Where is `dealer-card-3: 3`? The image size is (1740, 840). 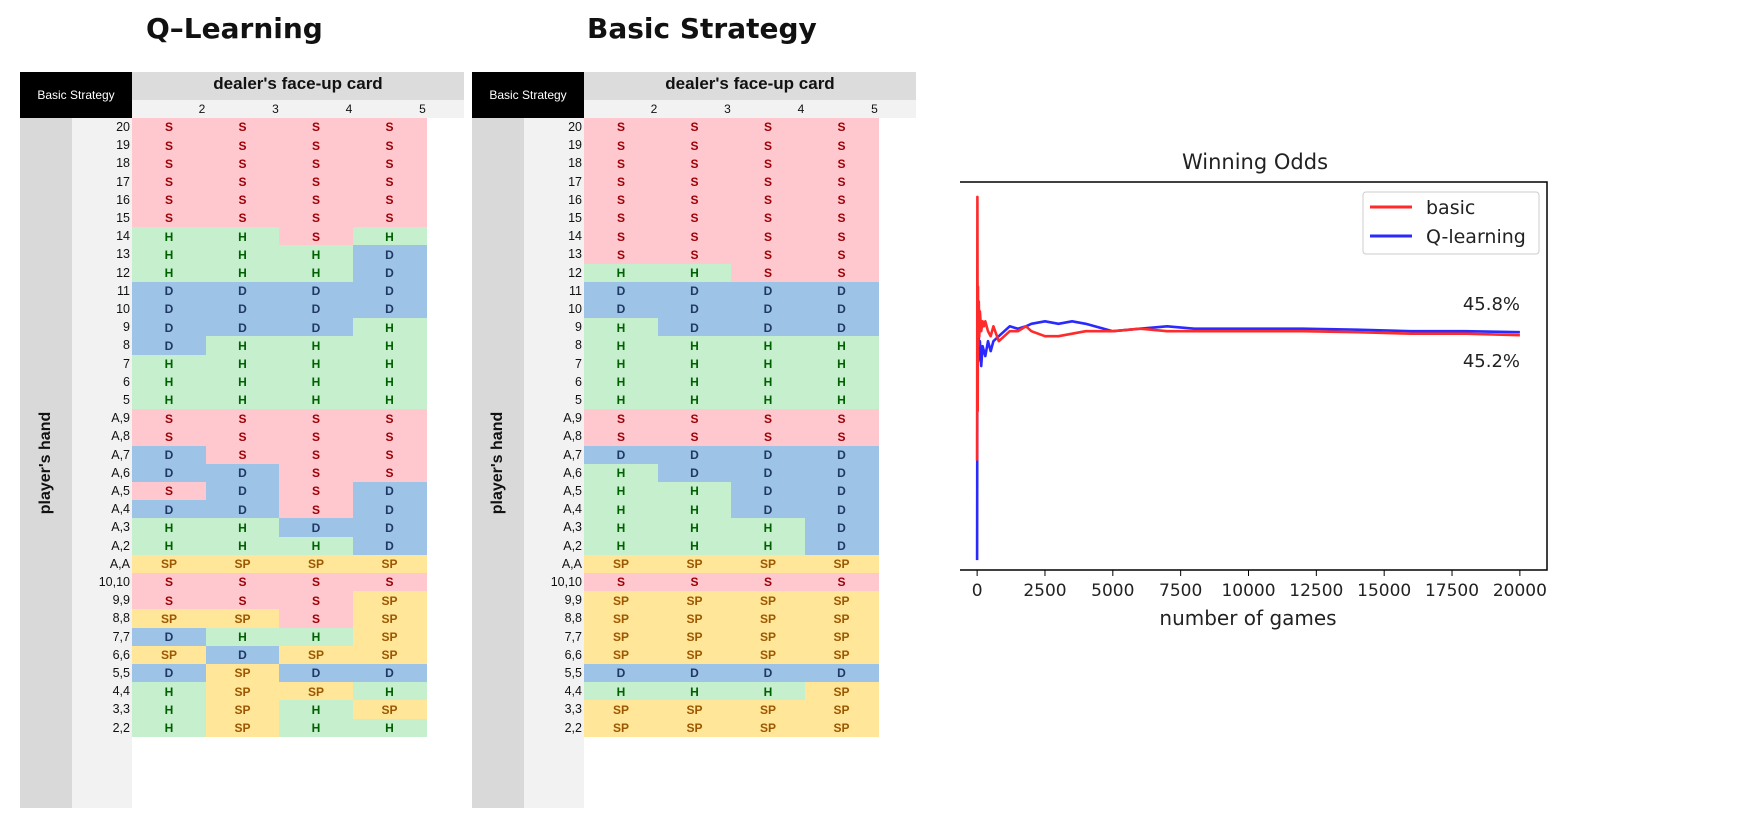 dealer-card-3: 3 is located at coordinates (275, 109).